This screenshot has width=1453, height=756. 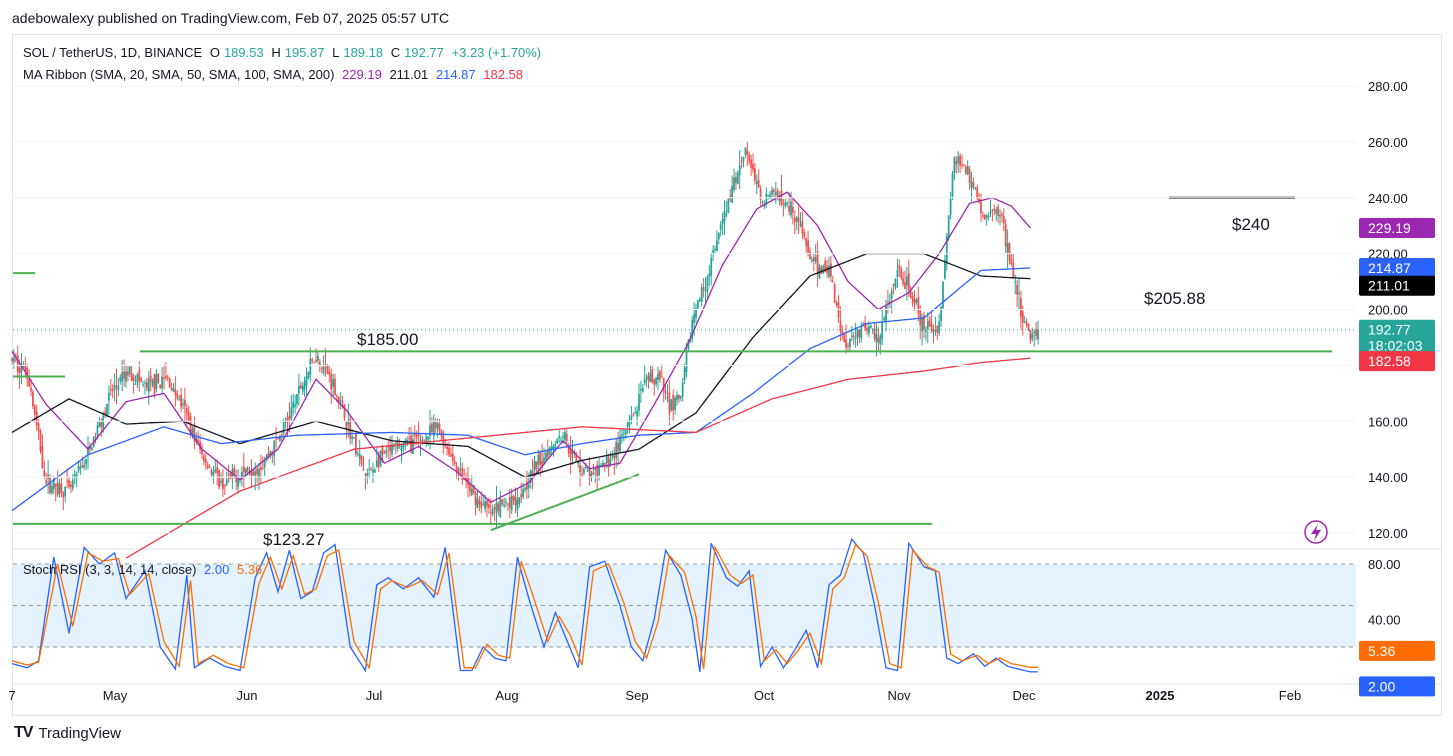 What do you see at coordinates (387, 339) in the screenshot?
I see `level-185-label: $185.00` at bounding box center [387, 339].